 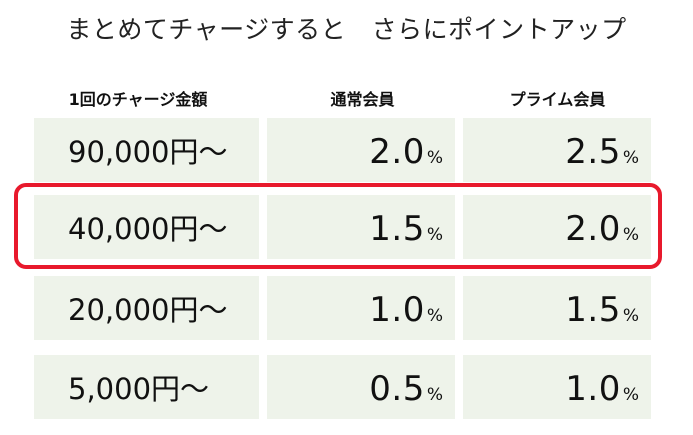 What do you see at coordinates (146, 227) in the screenshot?
I see `table-row-amount: 40,000円〜` at bounding box center [146, 227].